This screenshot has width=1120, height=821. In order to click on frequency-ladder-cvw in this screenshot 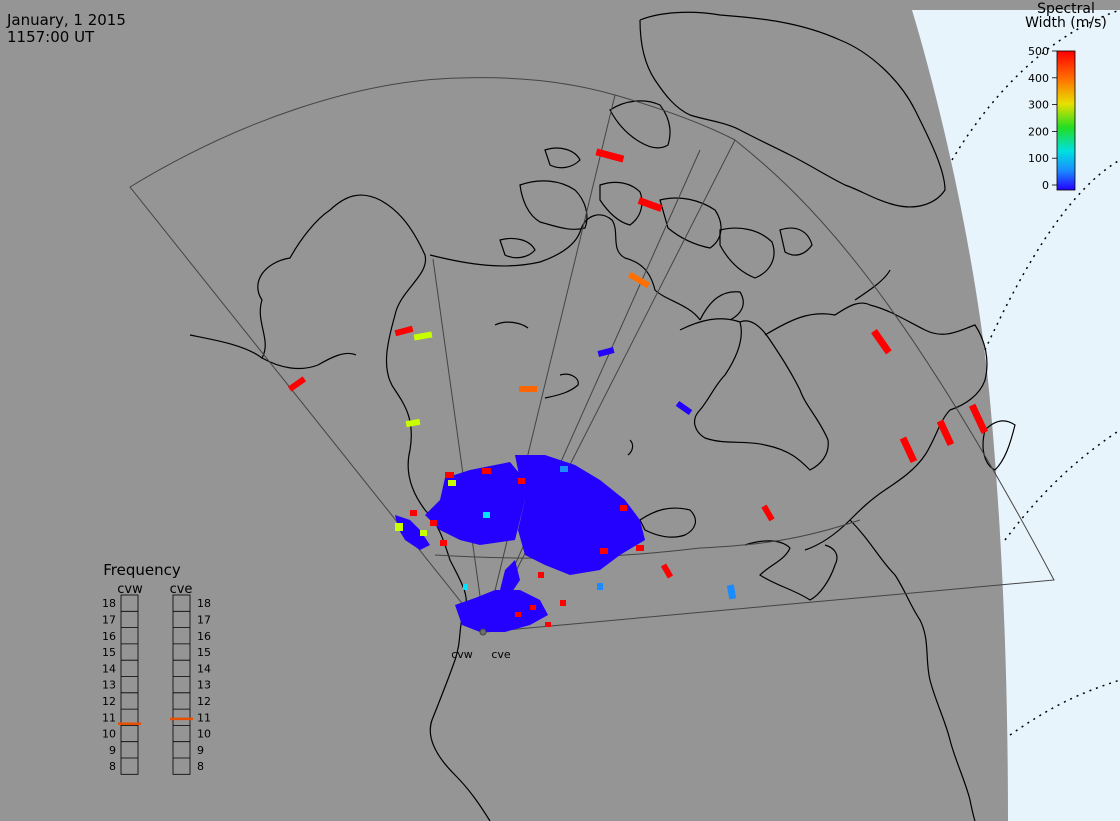, I will do `click(129, 684)`.